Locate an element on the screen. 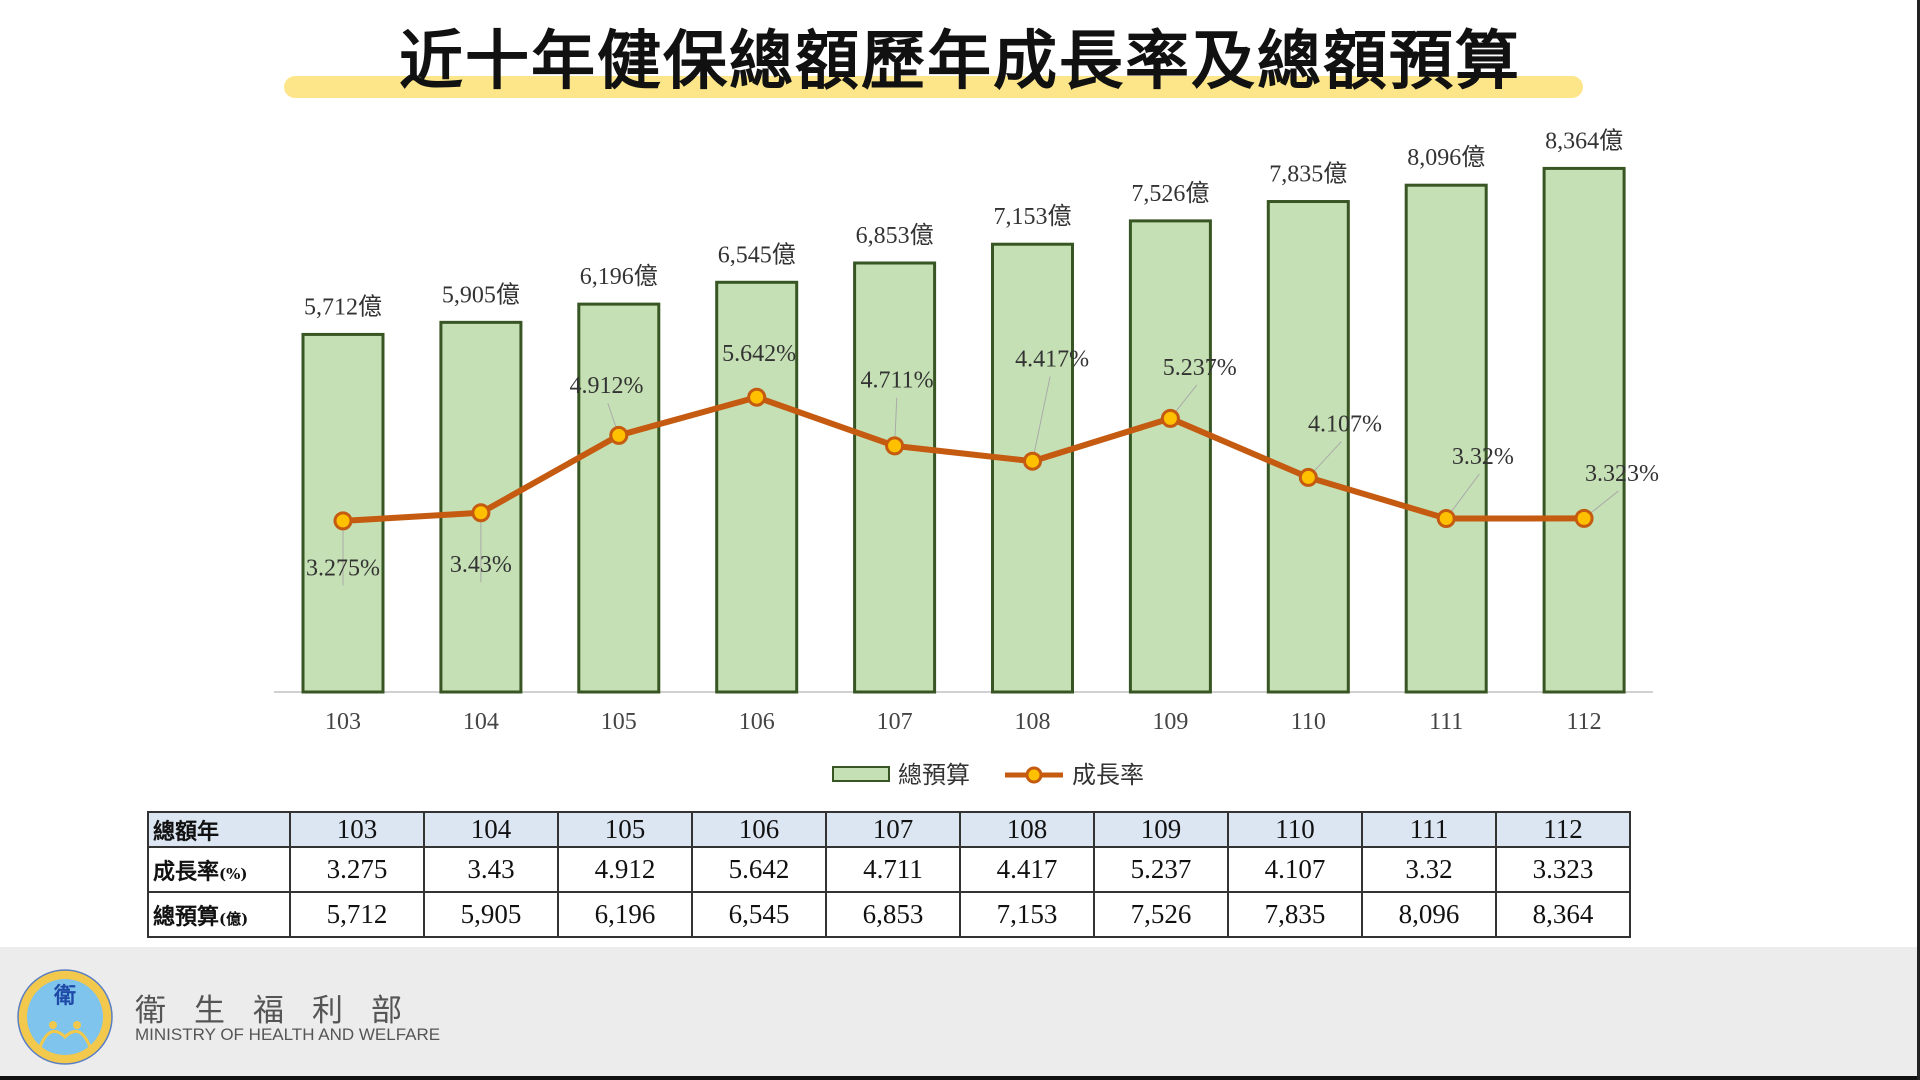 The width and height of the screenshot is (1920, 1080). budget-cell: 7,153 is located at coordinates (1027, 914).